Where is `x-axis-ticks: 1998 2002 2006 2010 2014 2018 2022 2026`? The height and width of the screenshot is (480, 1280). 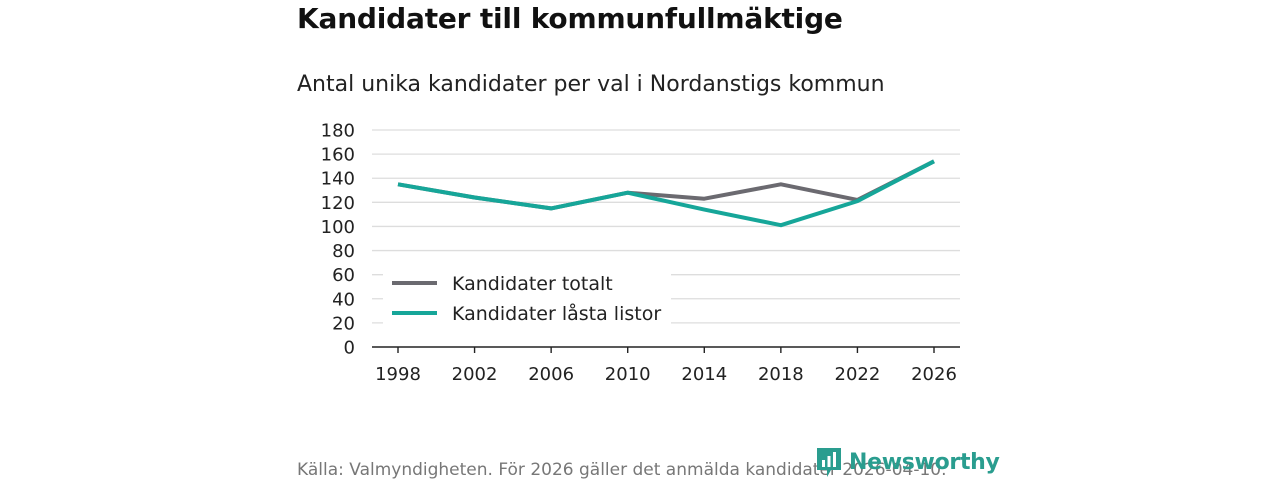
x-axis-ticks: 1998 2002 2006 2010 2014 2018 2022 2026 is located at coordinates (666, 366).